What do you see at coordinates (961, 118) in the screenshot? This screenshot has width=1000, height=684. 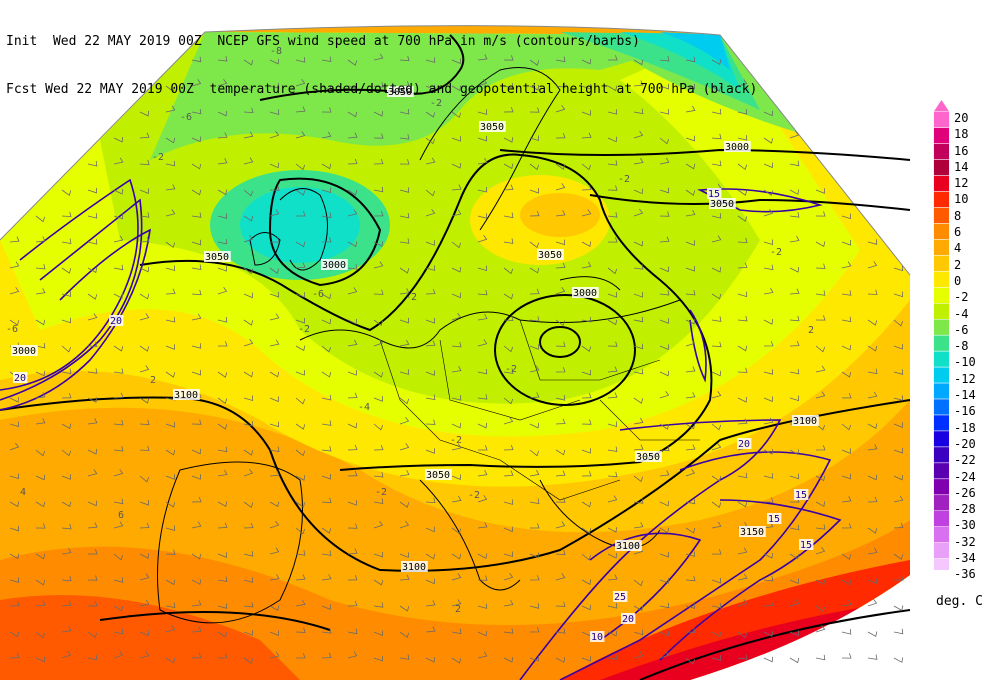 I see `legend-level-label: 20` at bounding box center [961, 118].